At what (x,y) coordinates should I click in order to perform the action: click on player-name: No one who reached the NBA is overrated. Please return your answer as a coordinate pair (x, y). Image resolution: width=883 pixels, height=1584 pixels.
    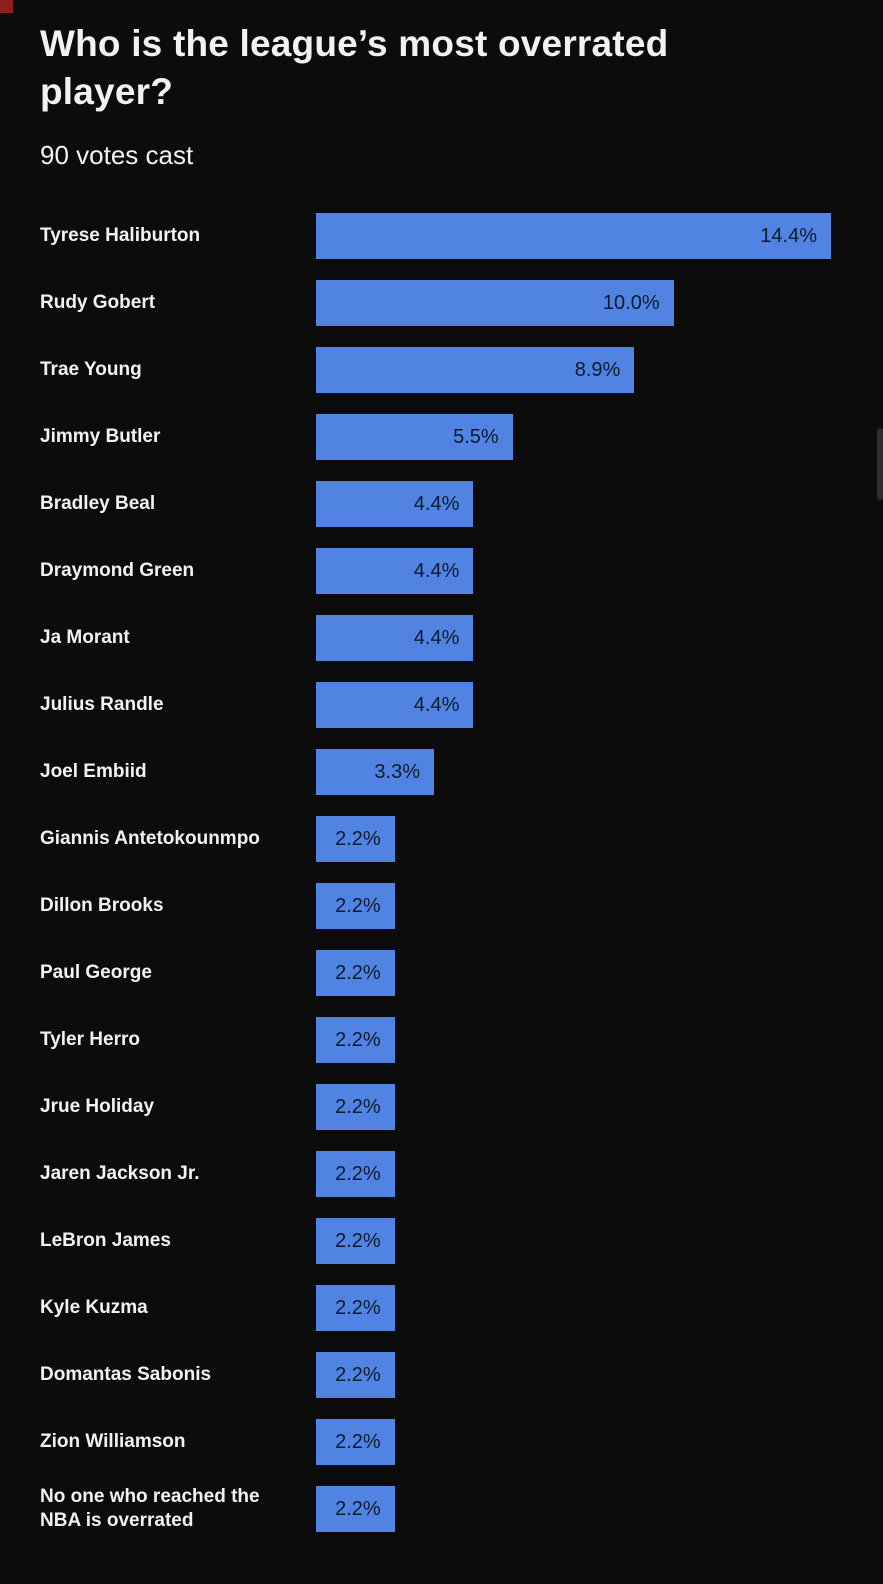
    Looking at the image, I should click on (150, 1509).